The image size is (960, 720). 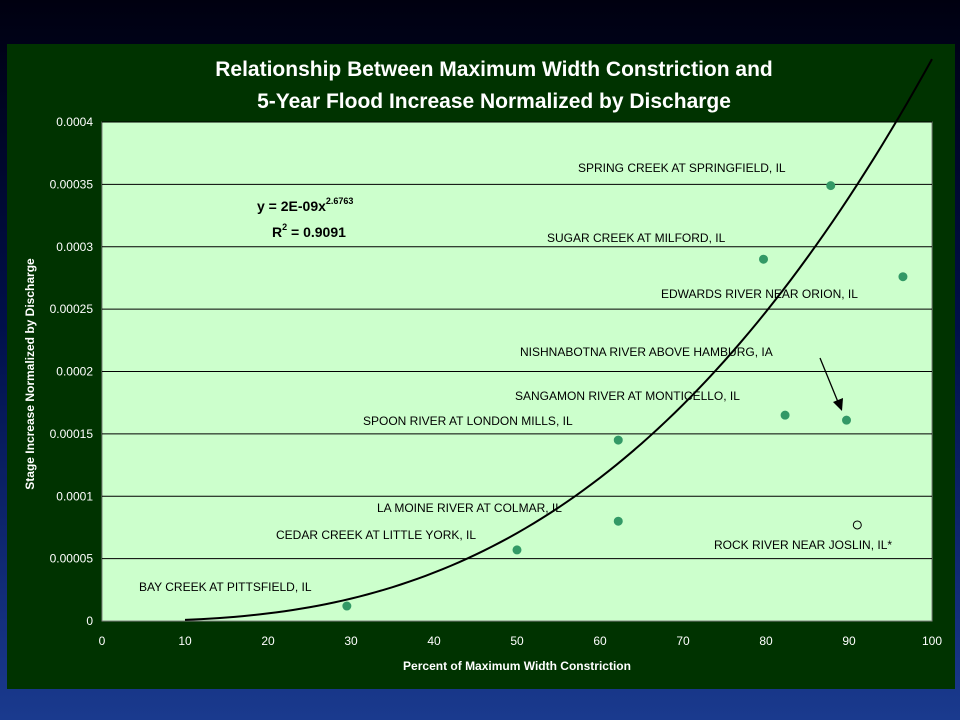 I want to click on annotation-arrow, so click(x=831, y=384).